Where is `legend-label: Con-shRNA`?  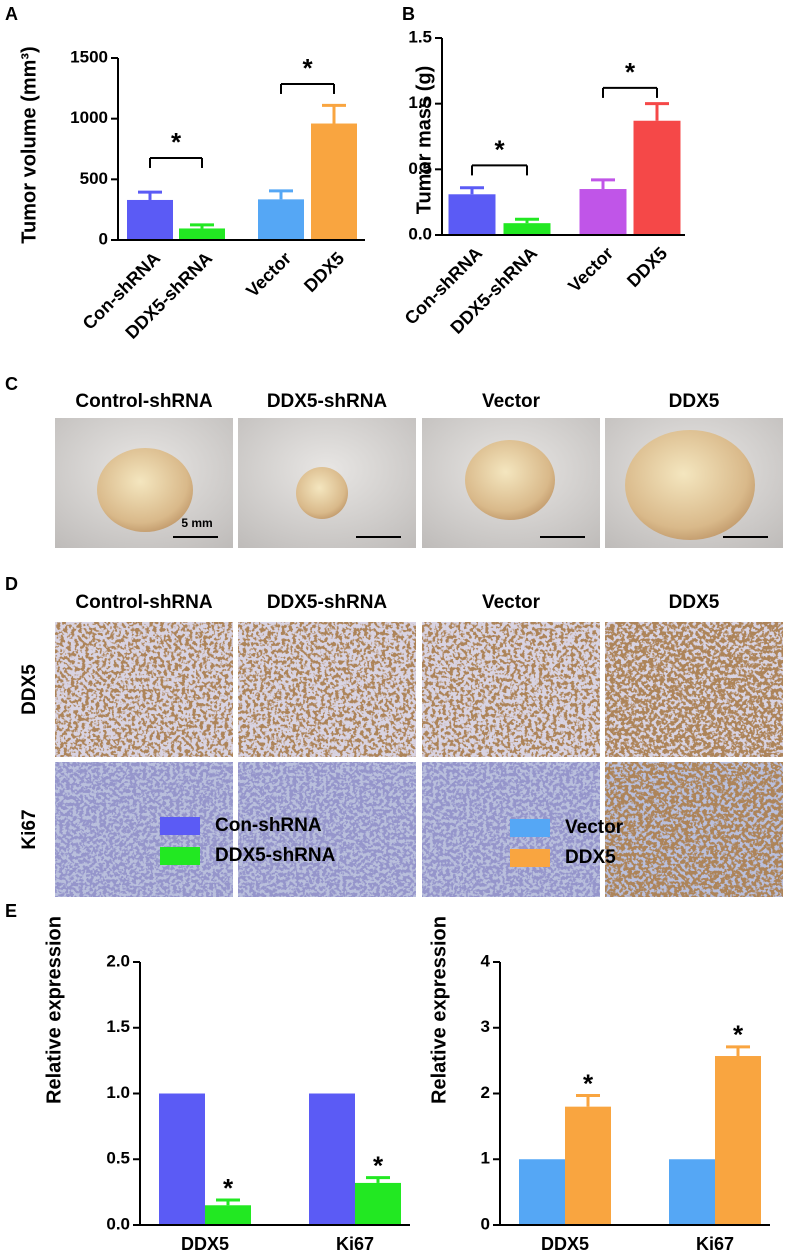
legend-label: Con-shRNA is located at coordinates (268, 825).